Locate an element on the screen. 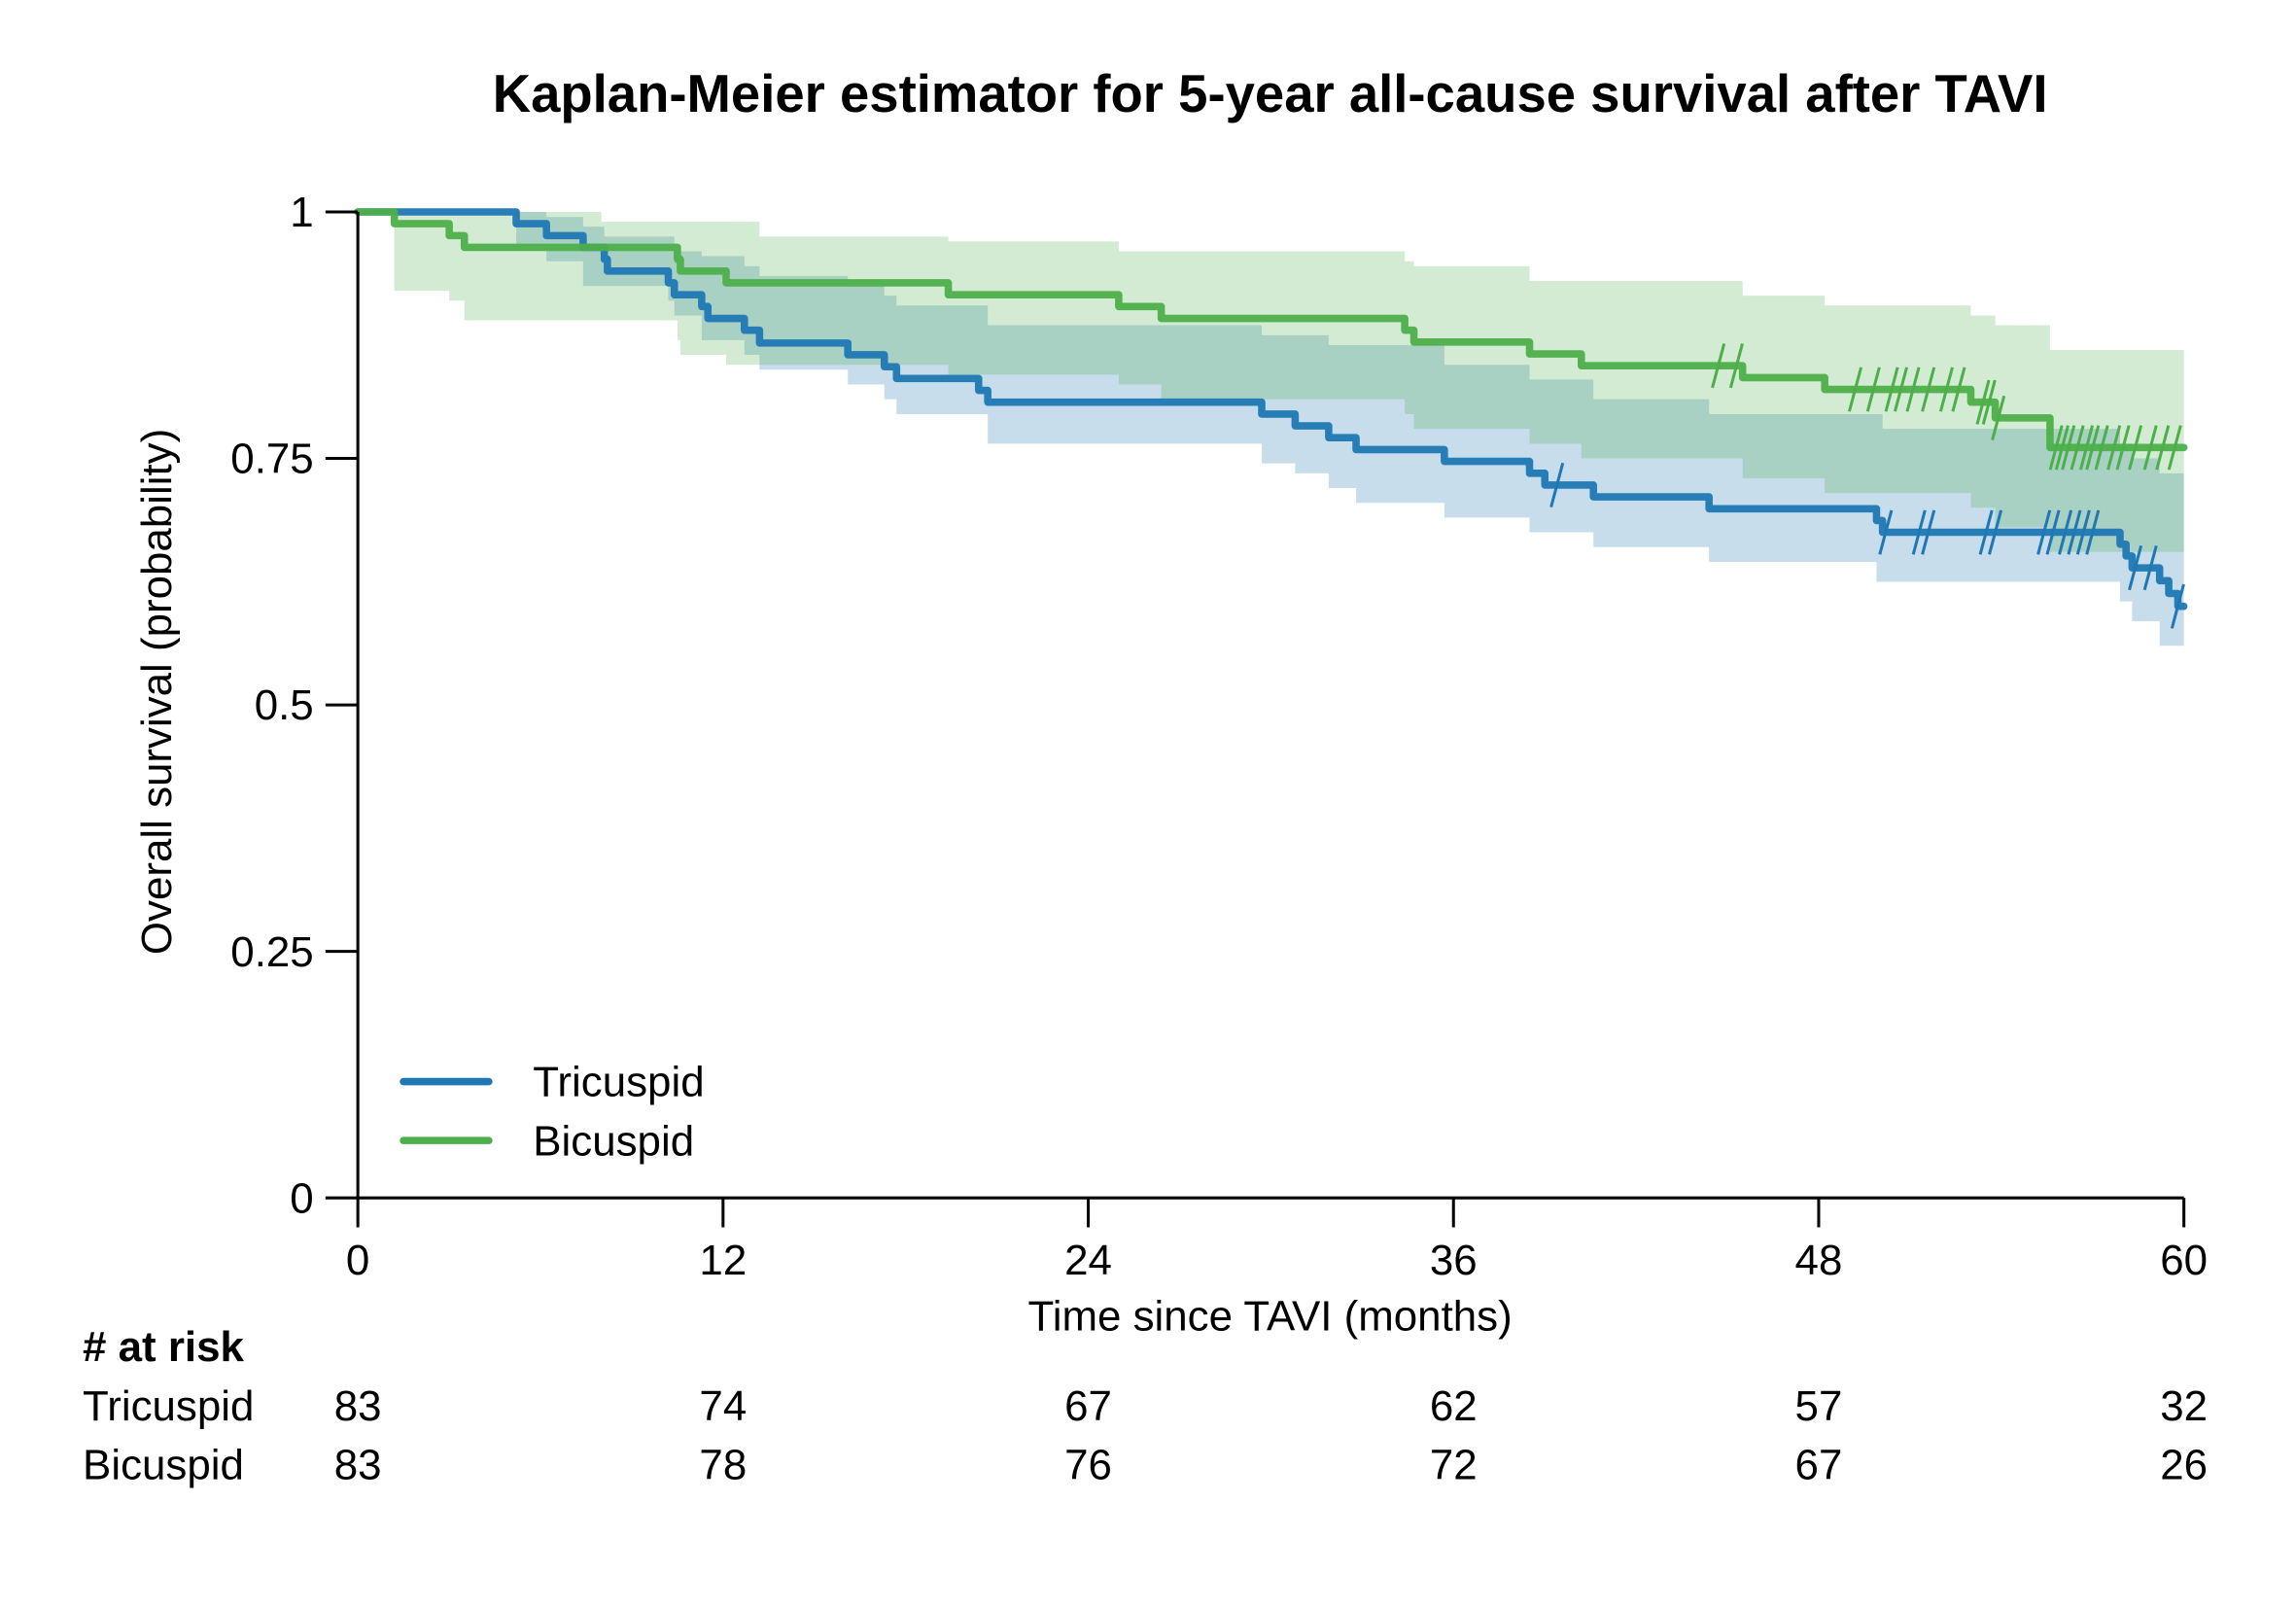 The image size is (2296, 1607). y-tick-label: 0.25 is located at coordinates (271, 952).